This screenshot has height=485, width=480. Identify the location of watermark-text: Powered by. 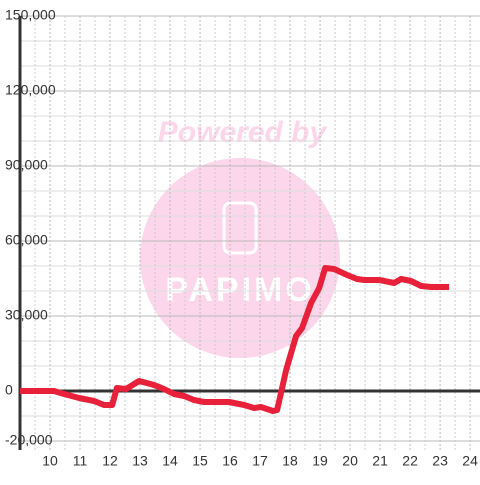
(243, 132).